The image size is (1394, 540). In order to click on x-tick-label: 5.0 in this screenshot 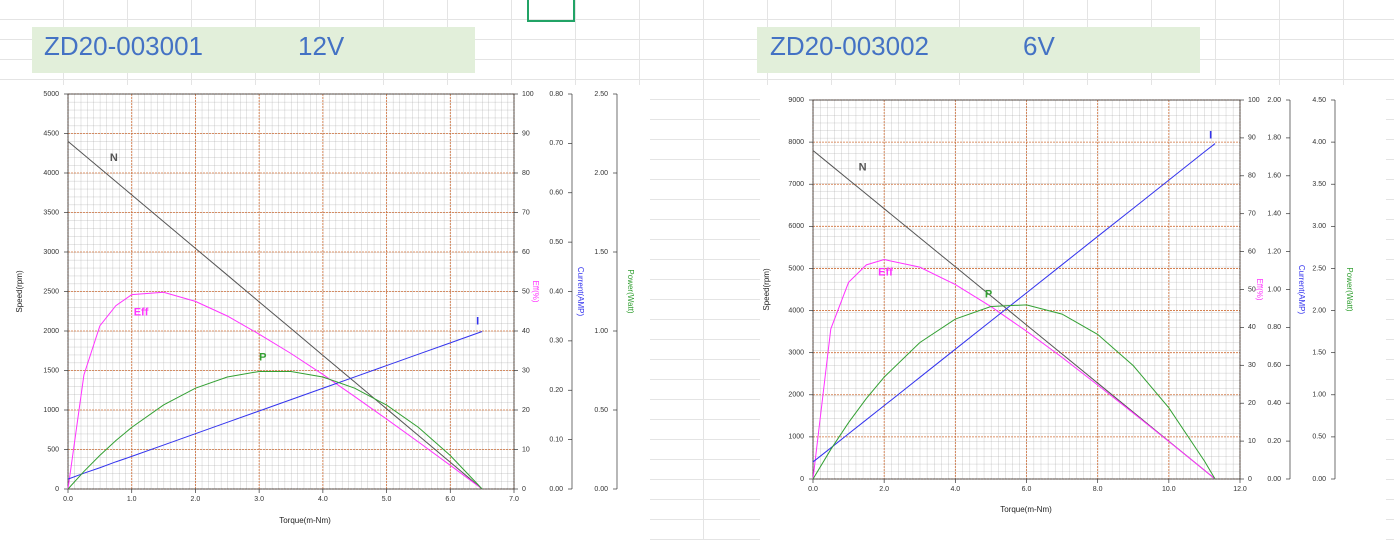, I will do `click(387, 499)`.